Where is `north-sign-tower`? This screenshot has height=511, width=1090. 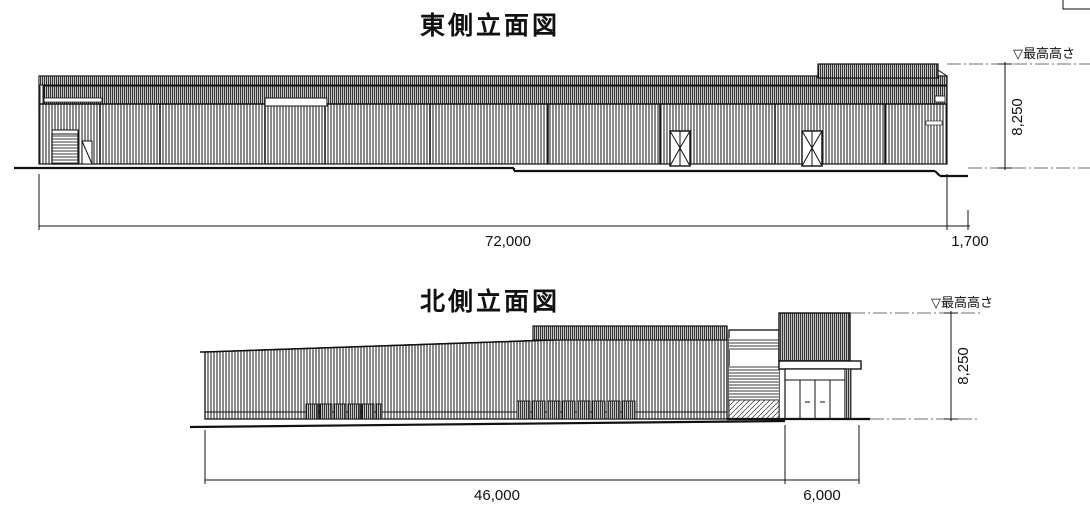
north-sign-tower is located at coordinates (814, 337).